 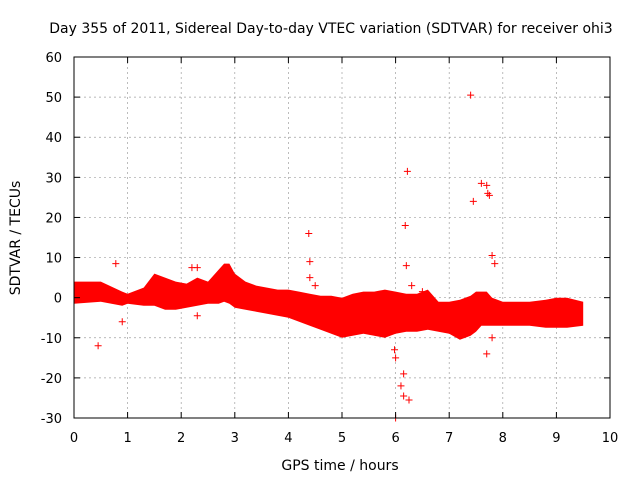 What do you see at coordinates (51, 379) in the screenshot?
I see `y-tick-label: -20` at bounding box center [51, 379].